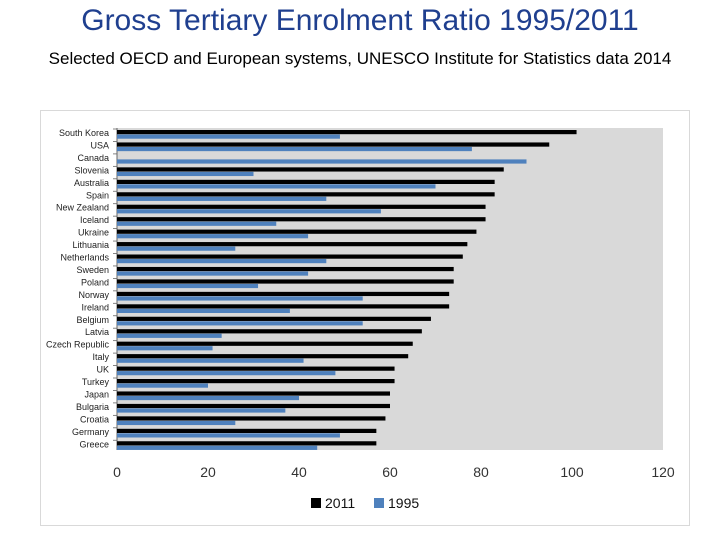 The image size is (720, 540). I want to click on legend-swatch-1995, so click(379, 503).